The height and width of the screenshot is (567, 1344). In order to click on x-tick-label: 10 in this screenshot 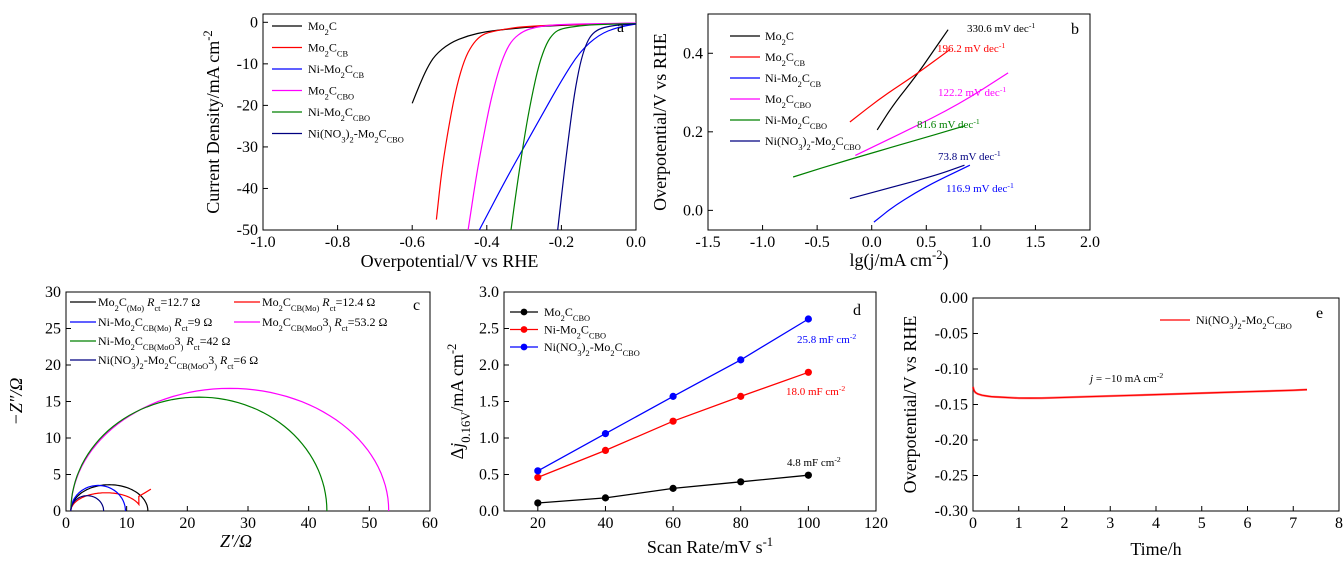, I will do `click(127, 523)`.